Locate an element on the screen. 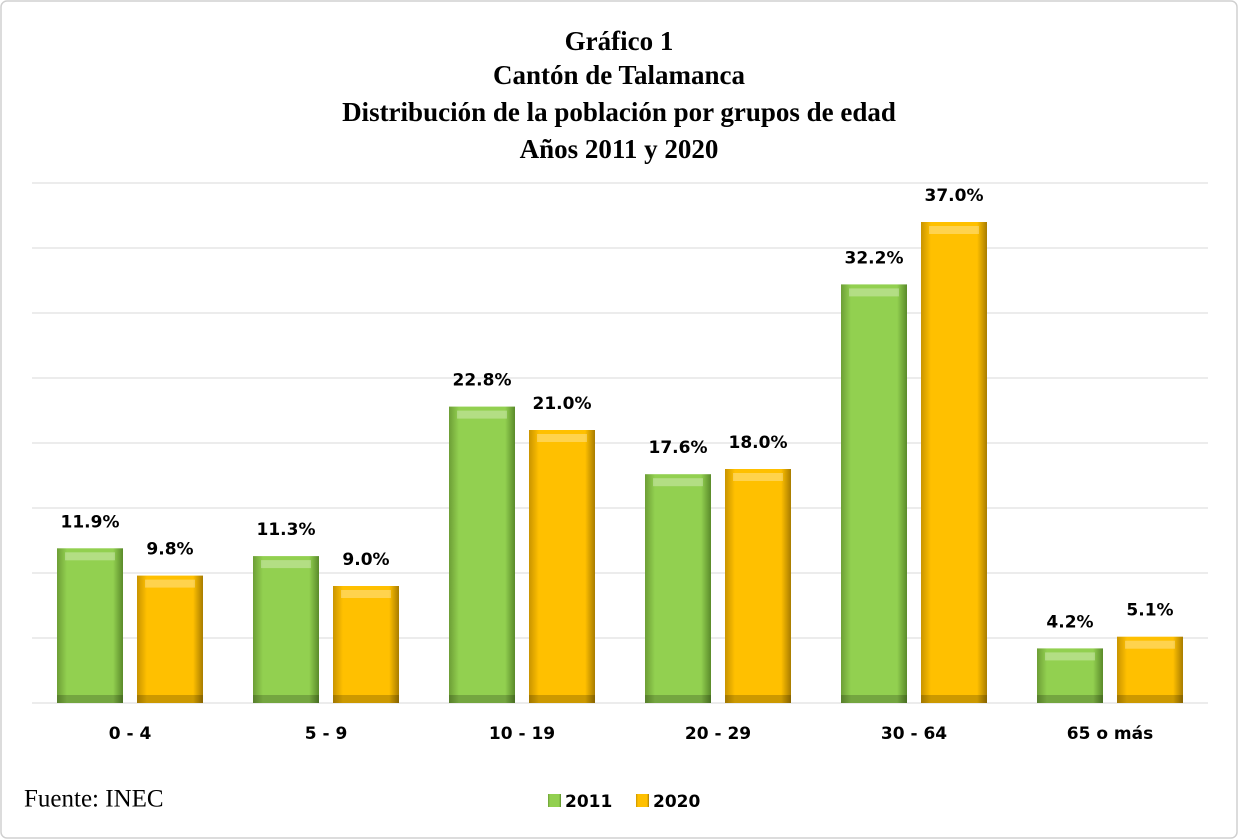 The height and width of the screenshot is (839, 1238). legend-label: 2011 is located at coordinates (588, 802).